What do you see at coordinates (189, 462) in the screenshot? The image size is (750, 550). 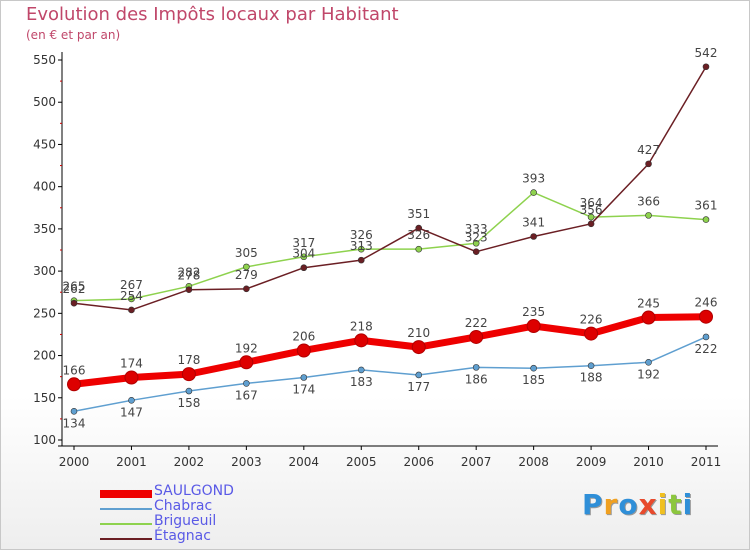 I see `x-tick-label: 2002` at bounding box center [189, 462].